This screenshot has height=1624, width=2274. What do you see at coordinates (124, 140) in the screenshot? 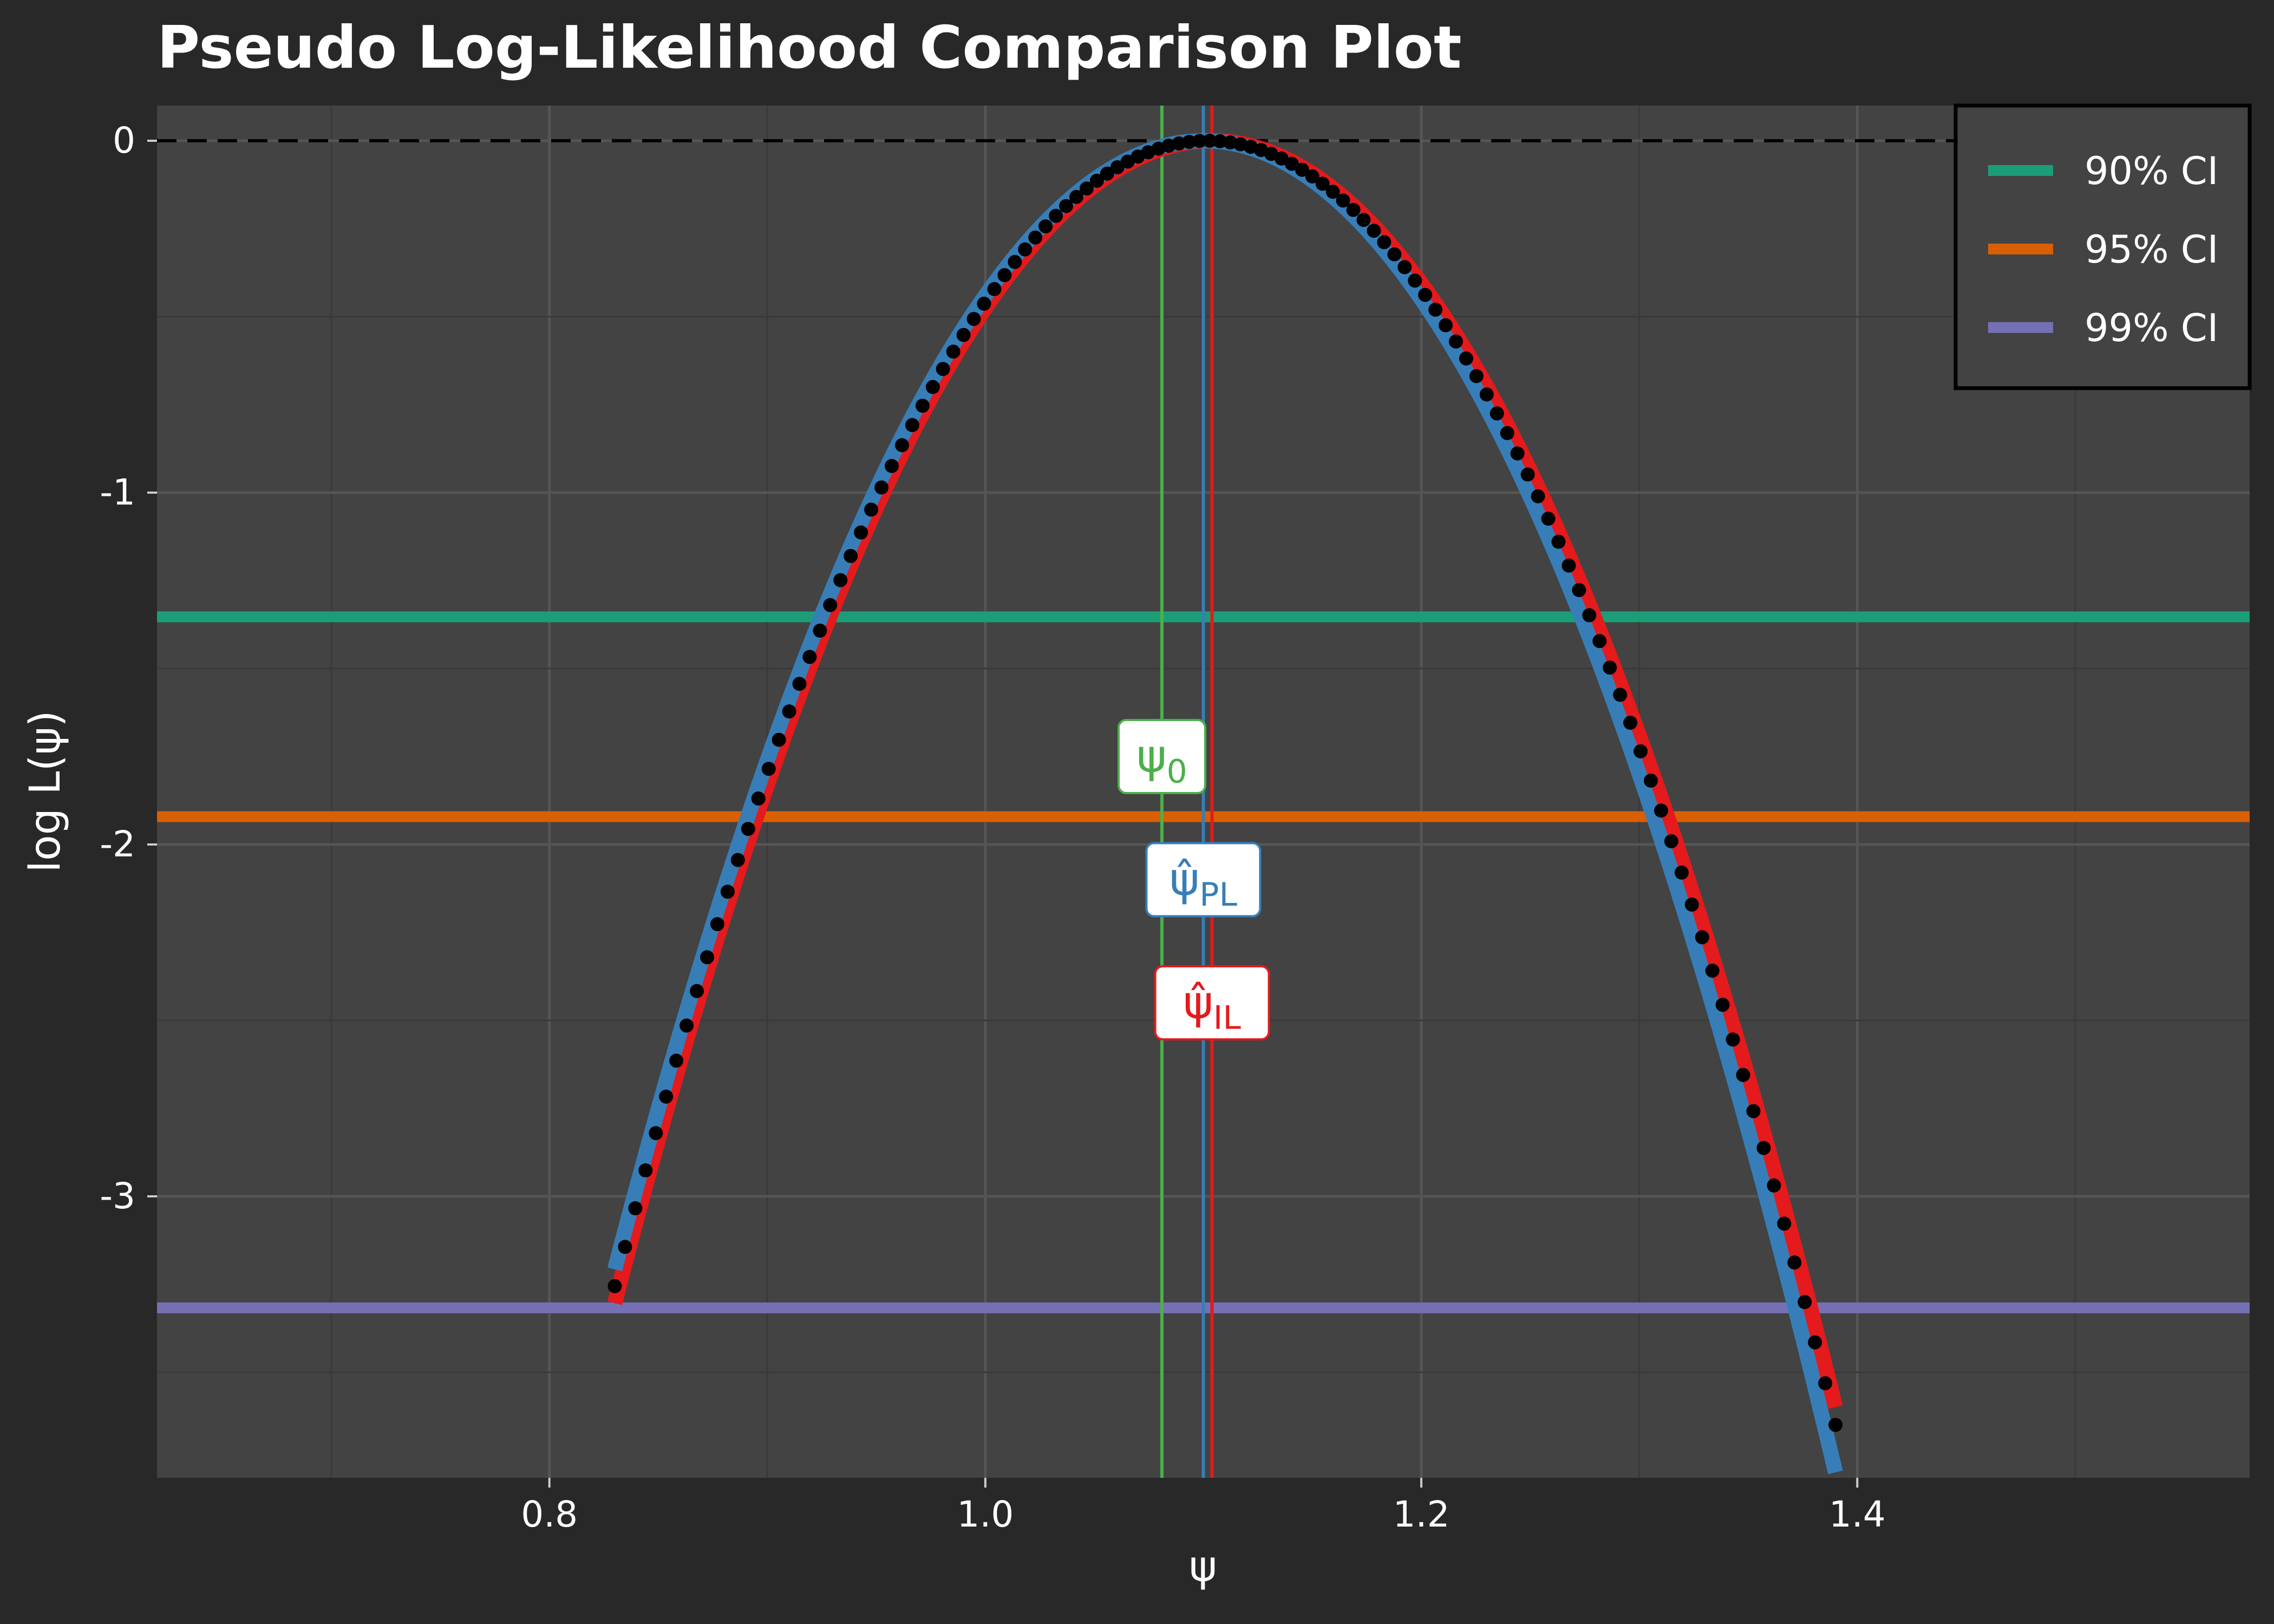
I see `y-tick-label: 0` at bounding box center [124, 140].